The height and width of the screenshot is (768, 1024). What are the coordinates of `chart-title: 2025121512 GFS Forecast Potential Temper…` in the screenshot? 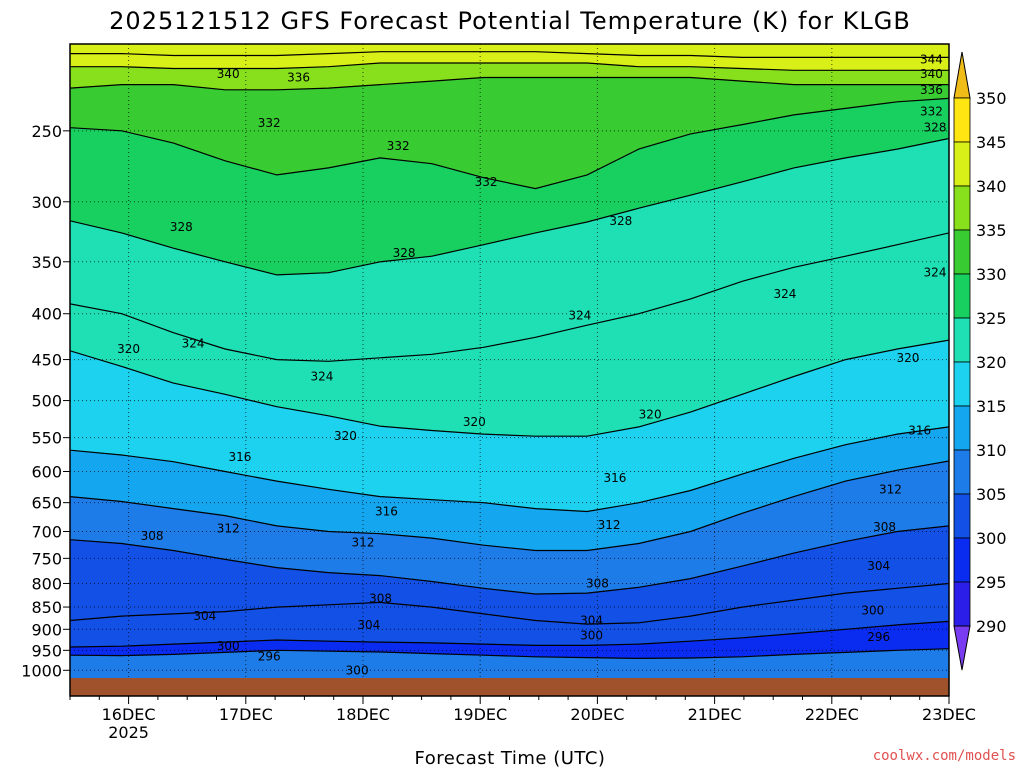 It's located at (510, 21).